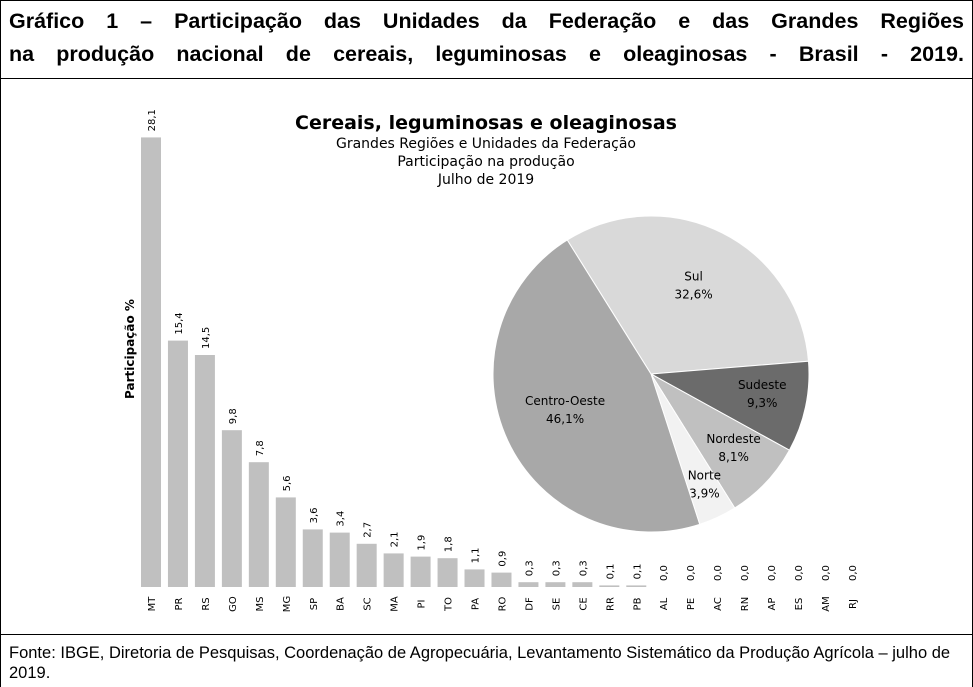 Image resolution: width=973 pixels, height=687 pixels. What do you see at coordinates (422, 543) in the screenshot?
I see `value-label: 1,9` at bounding box center [422, 543].